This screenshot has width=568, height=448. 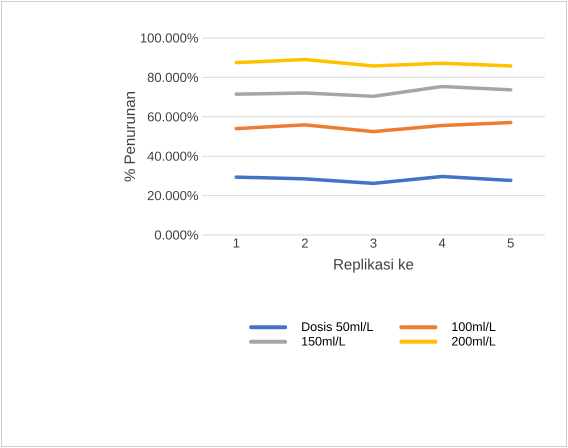 What do you see at coordinates (169, 38) in the screenshot?
I see `y-tick-label: 100.000%` at bounding box center [169, 38].